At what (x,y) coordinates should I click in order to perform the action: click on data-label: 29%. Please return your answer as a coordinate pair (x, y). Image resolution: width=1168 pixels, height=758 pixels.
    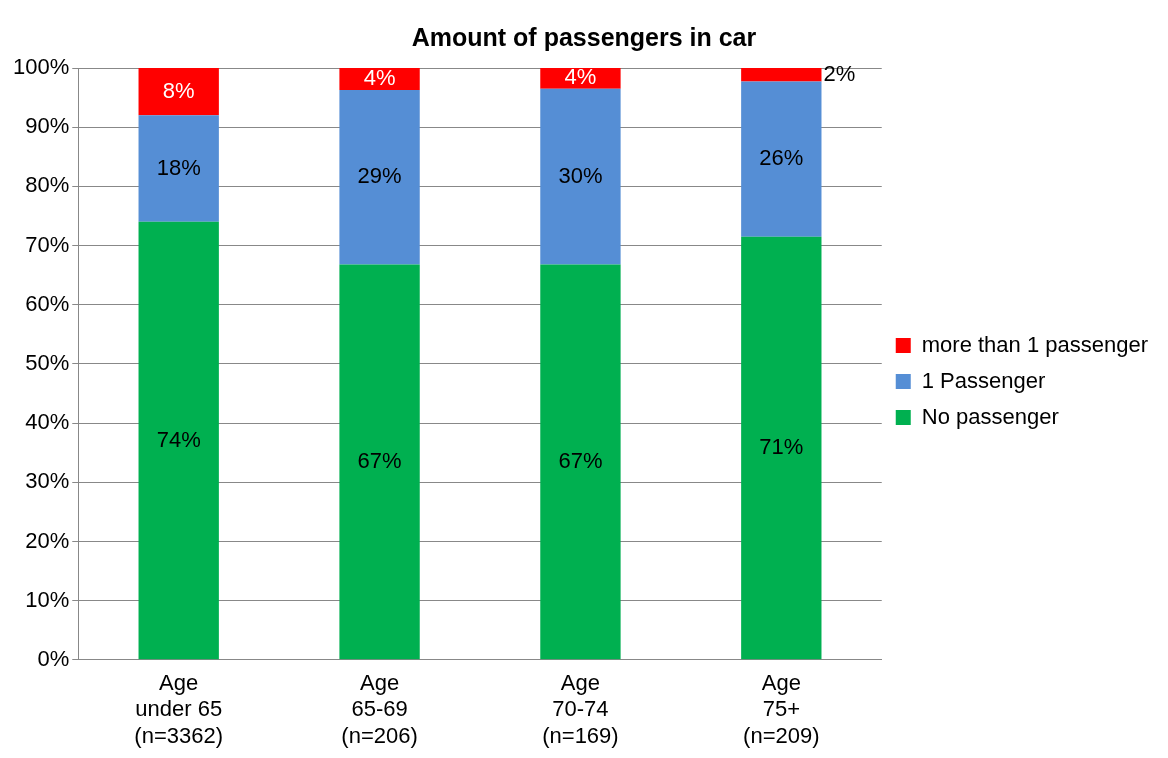
    Looking at the image, I should click on (379, 176).